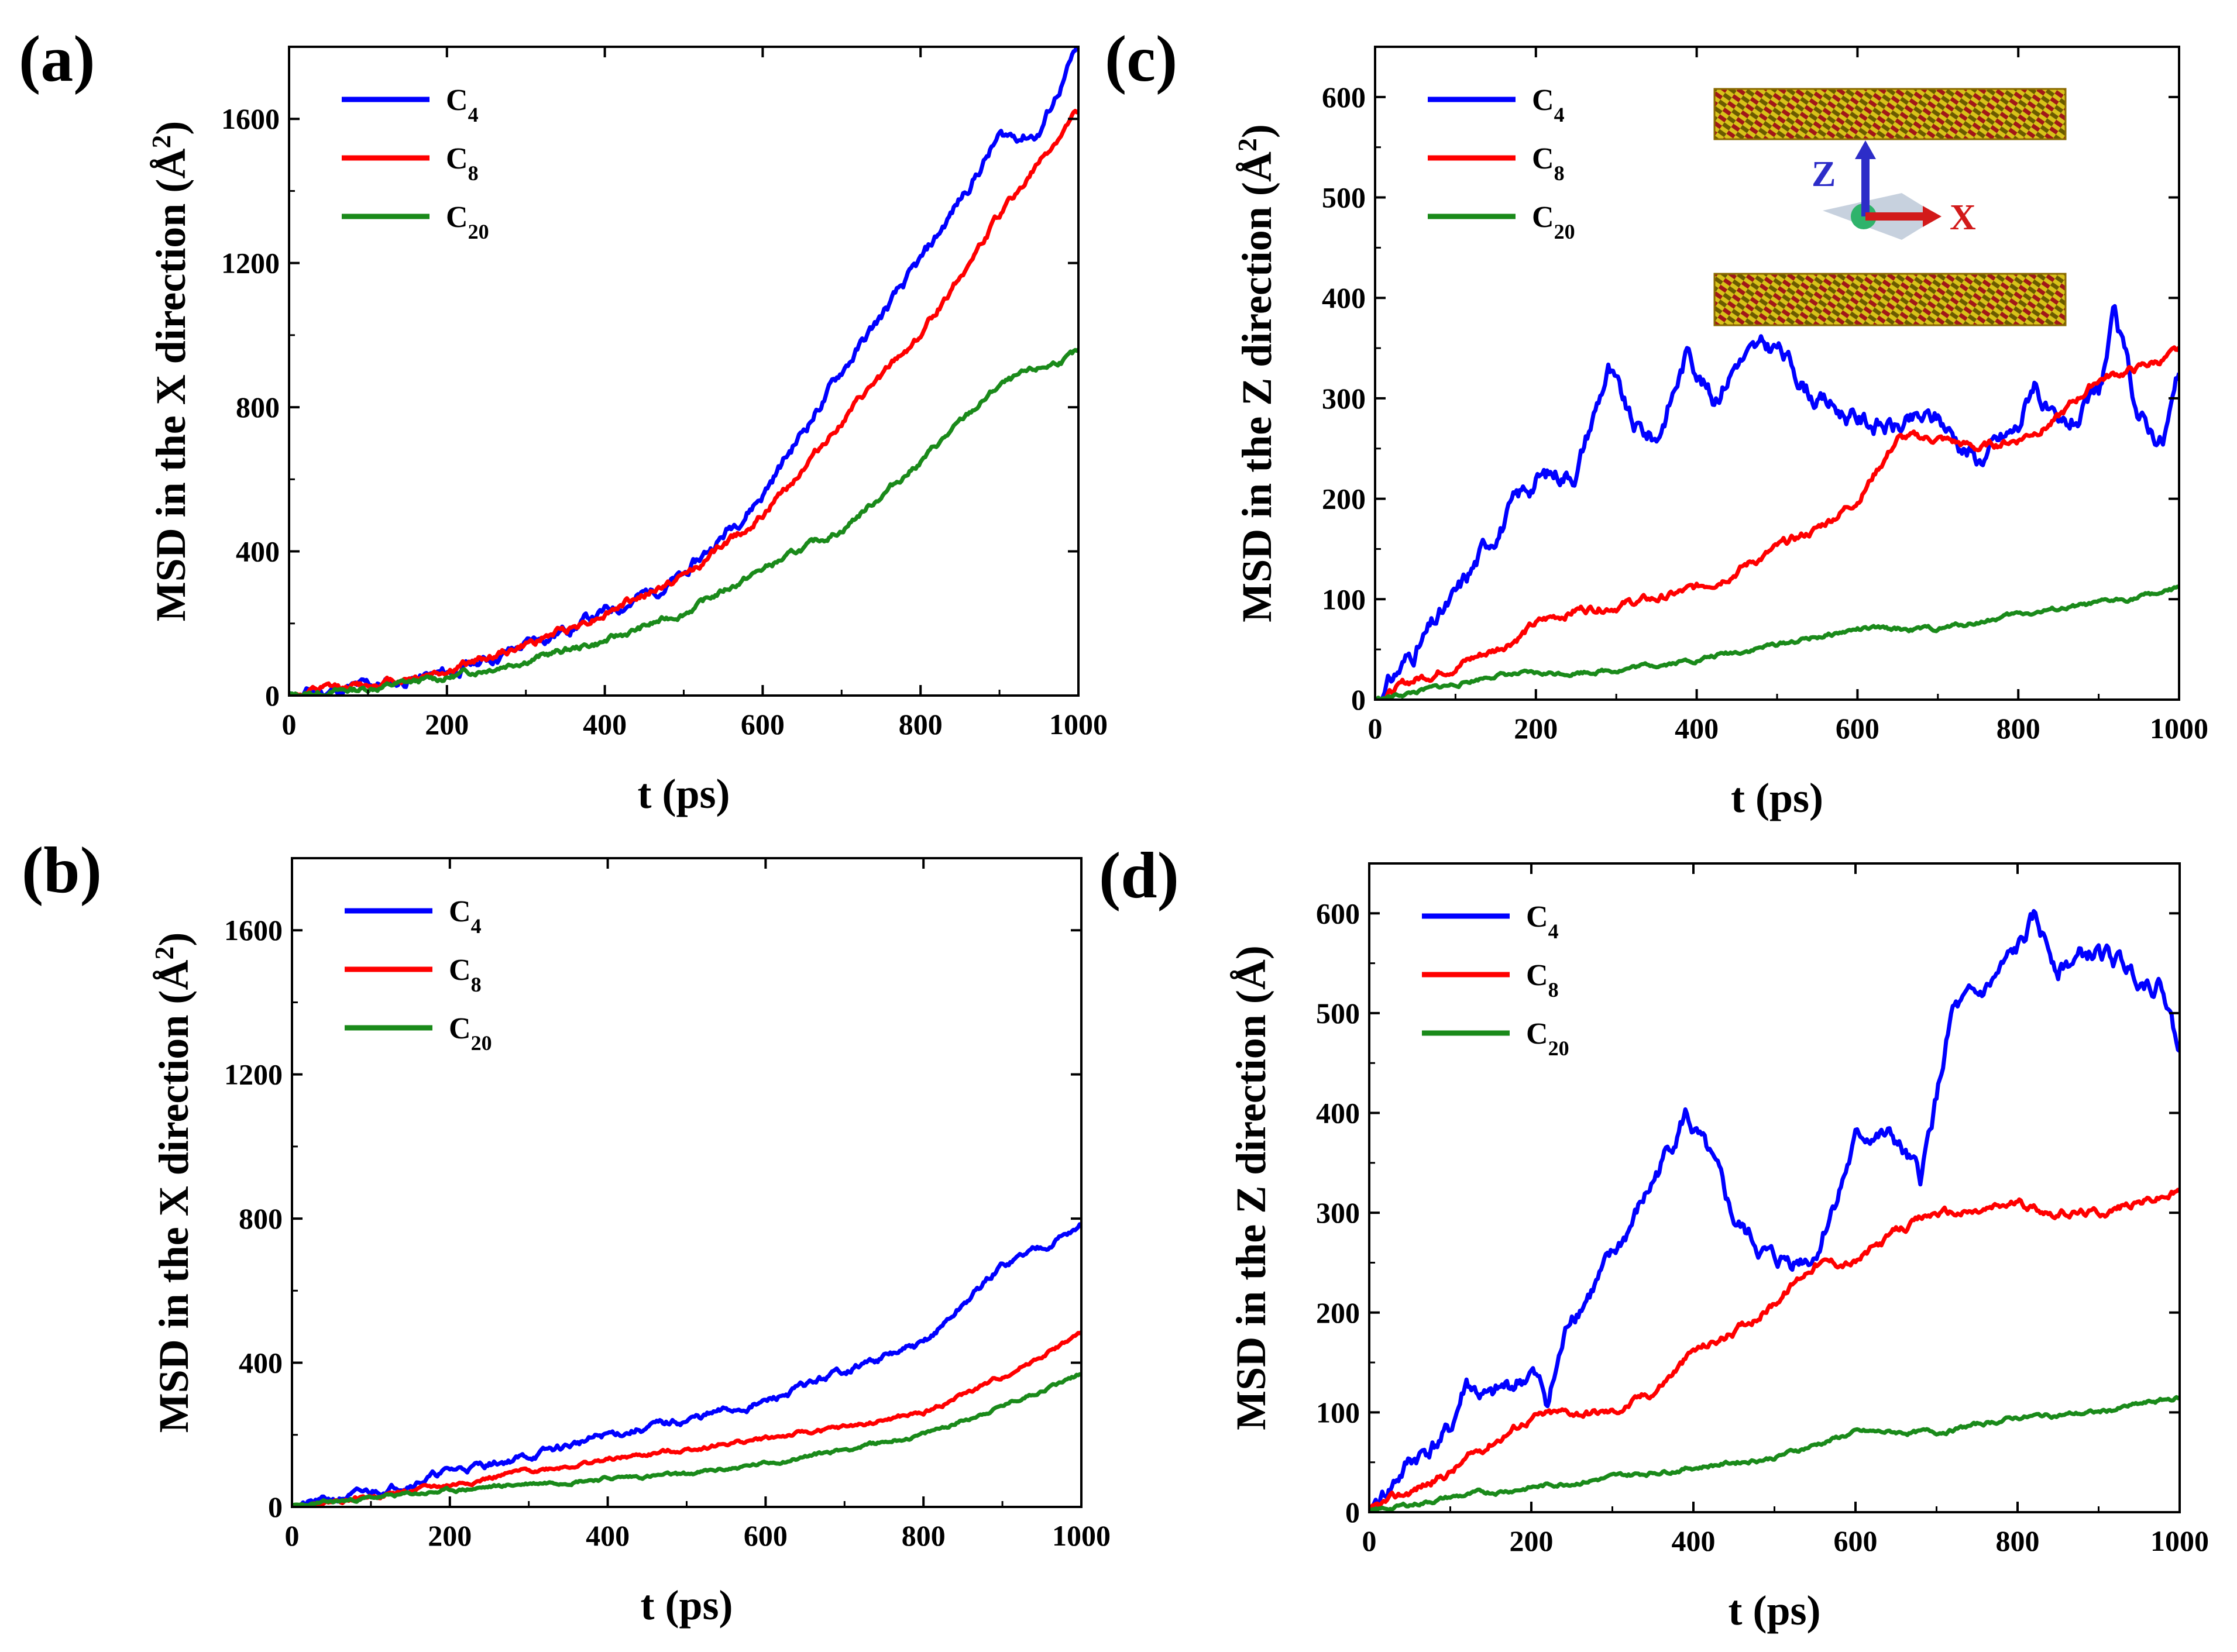 This screenshot has height=1652, width=2237. What do you see at coordinates (1890, 207) in the screenshot?
I see `inset-schematic: ZX` at bounding box center [1890, 207].